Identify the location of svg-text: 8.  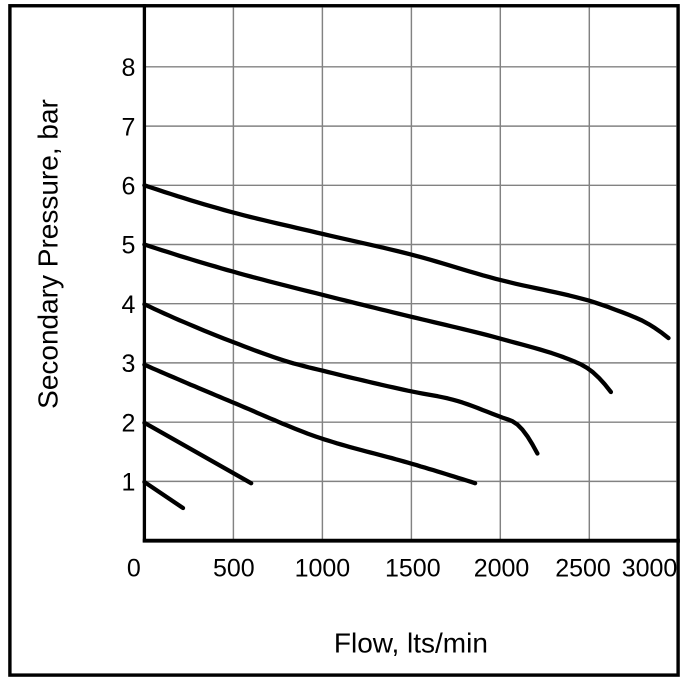
(129, 68).